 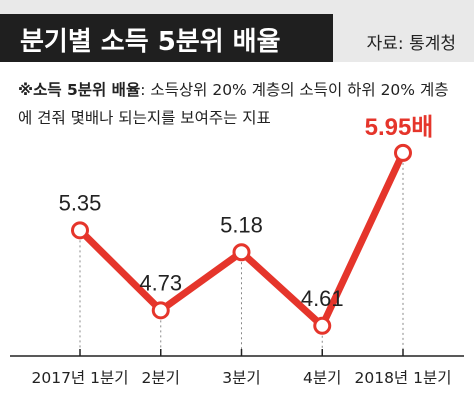 I want to click on data-label: 4.73, so click(x=160, y=282).